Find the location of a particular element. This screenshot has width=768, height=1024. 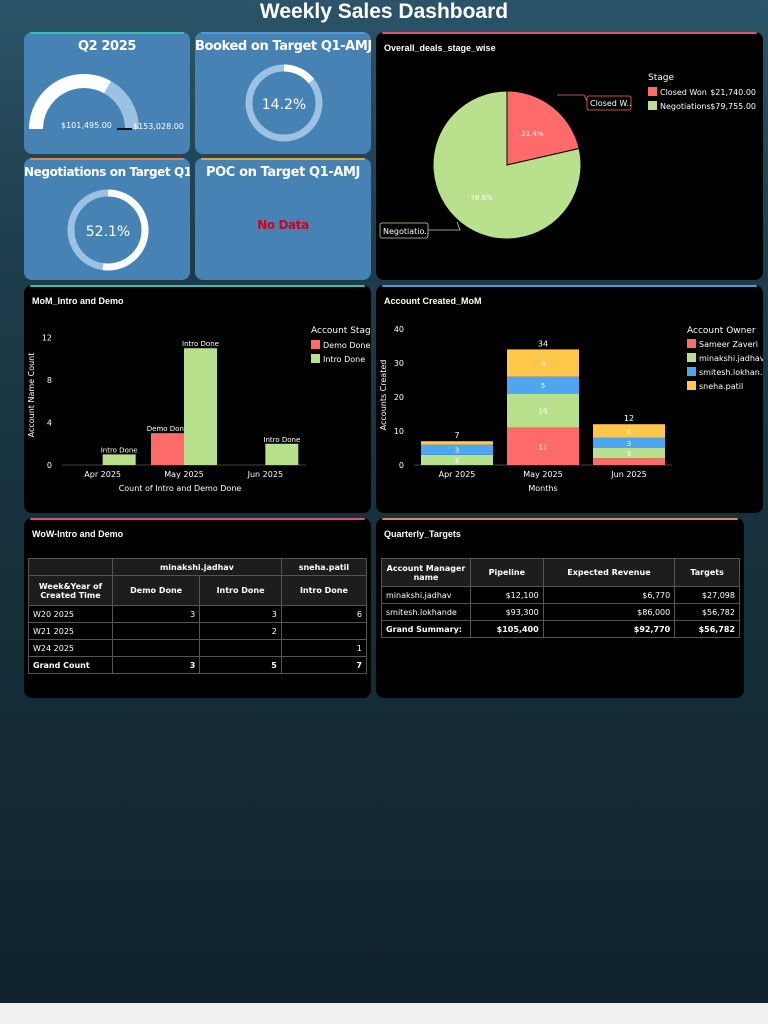

y-tick-label: 0 is located at coordinates (401, 465).